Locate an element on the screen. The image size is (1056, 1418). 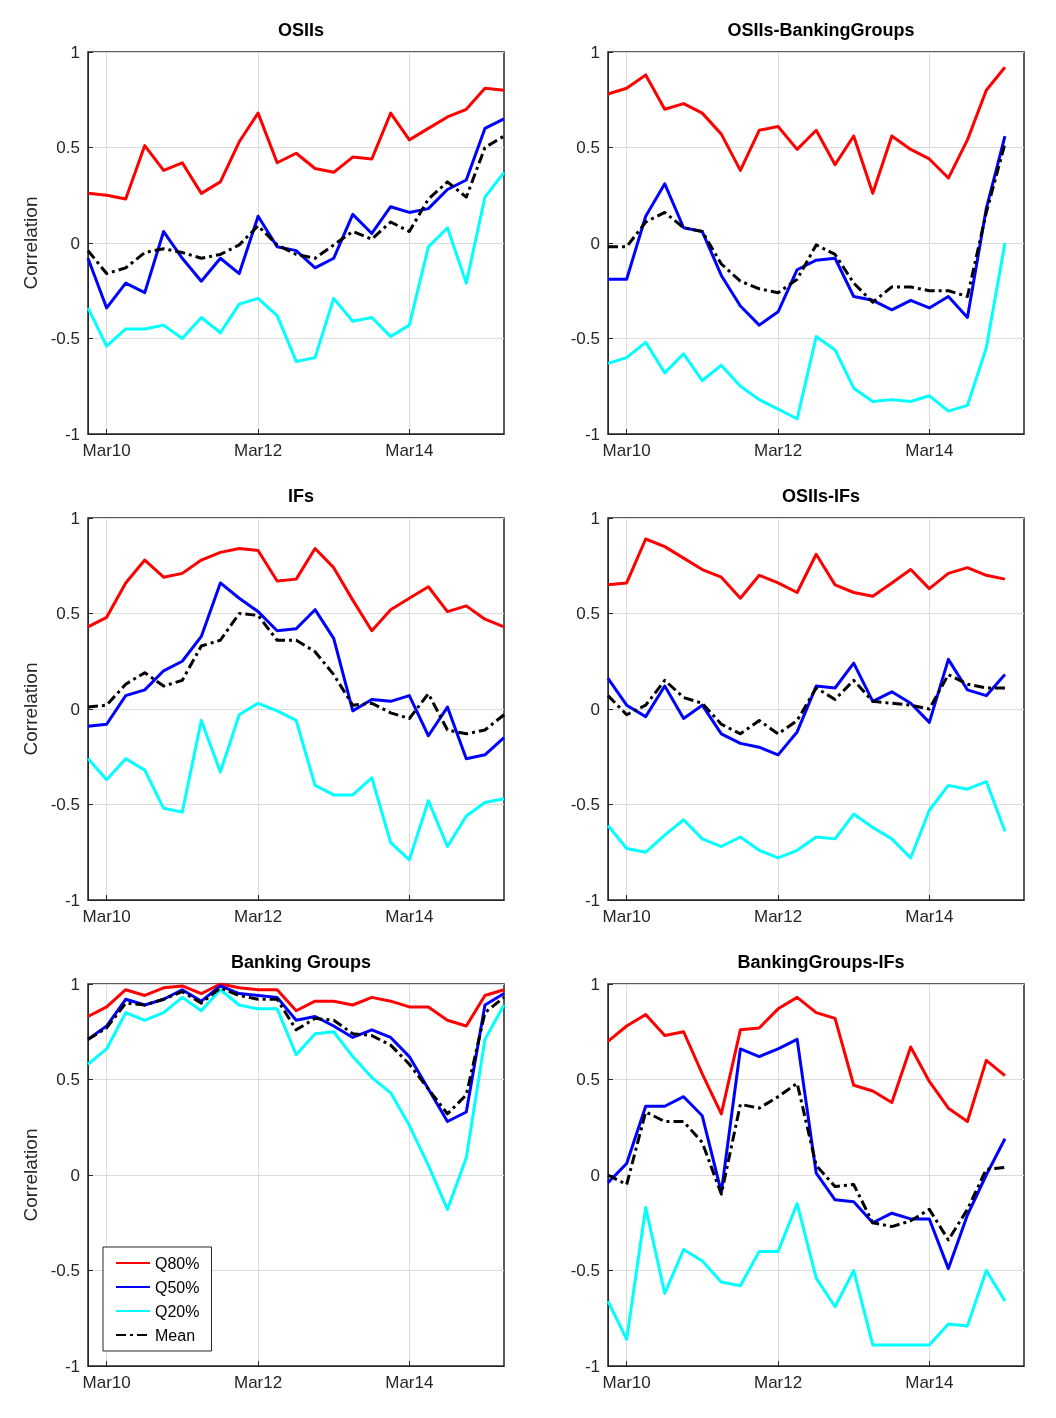
legend-label: Q50% is located at coordinates (177, 1287).